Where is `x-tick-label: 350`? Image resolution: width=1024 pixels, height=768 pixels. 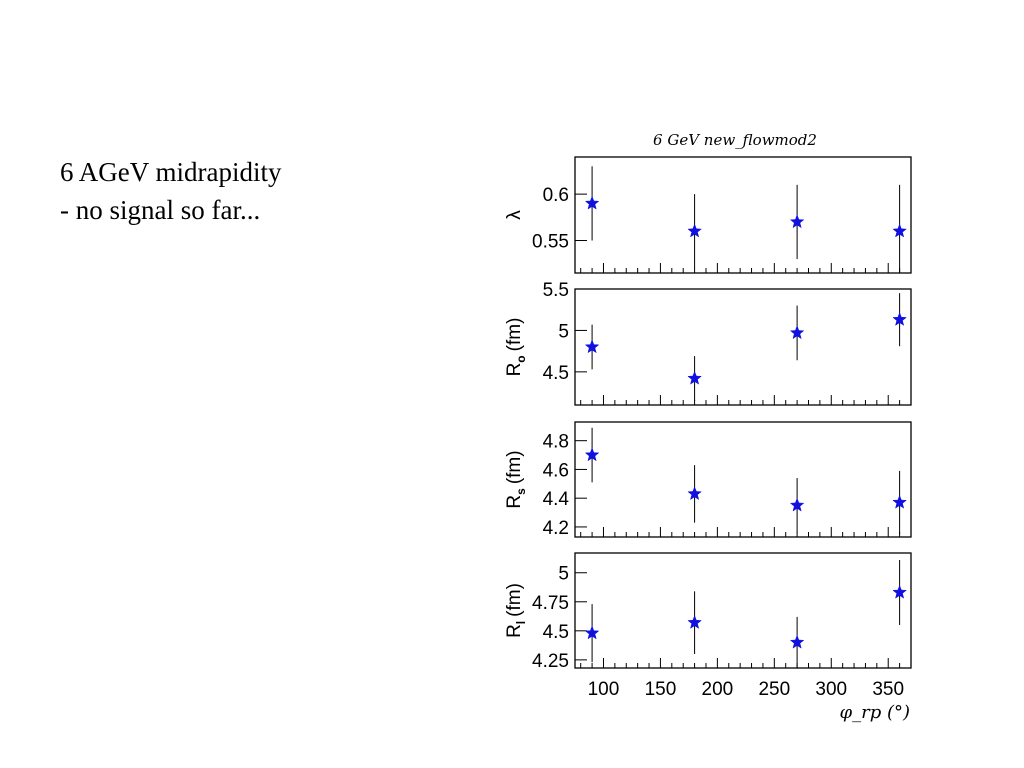
x-tick-label: 350 is located at coordinates (888, 689).